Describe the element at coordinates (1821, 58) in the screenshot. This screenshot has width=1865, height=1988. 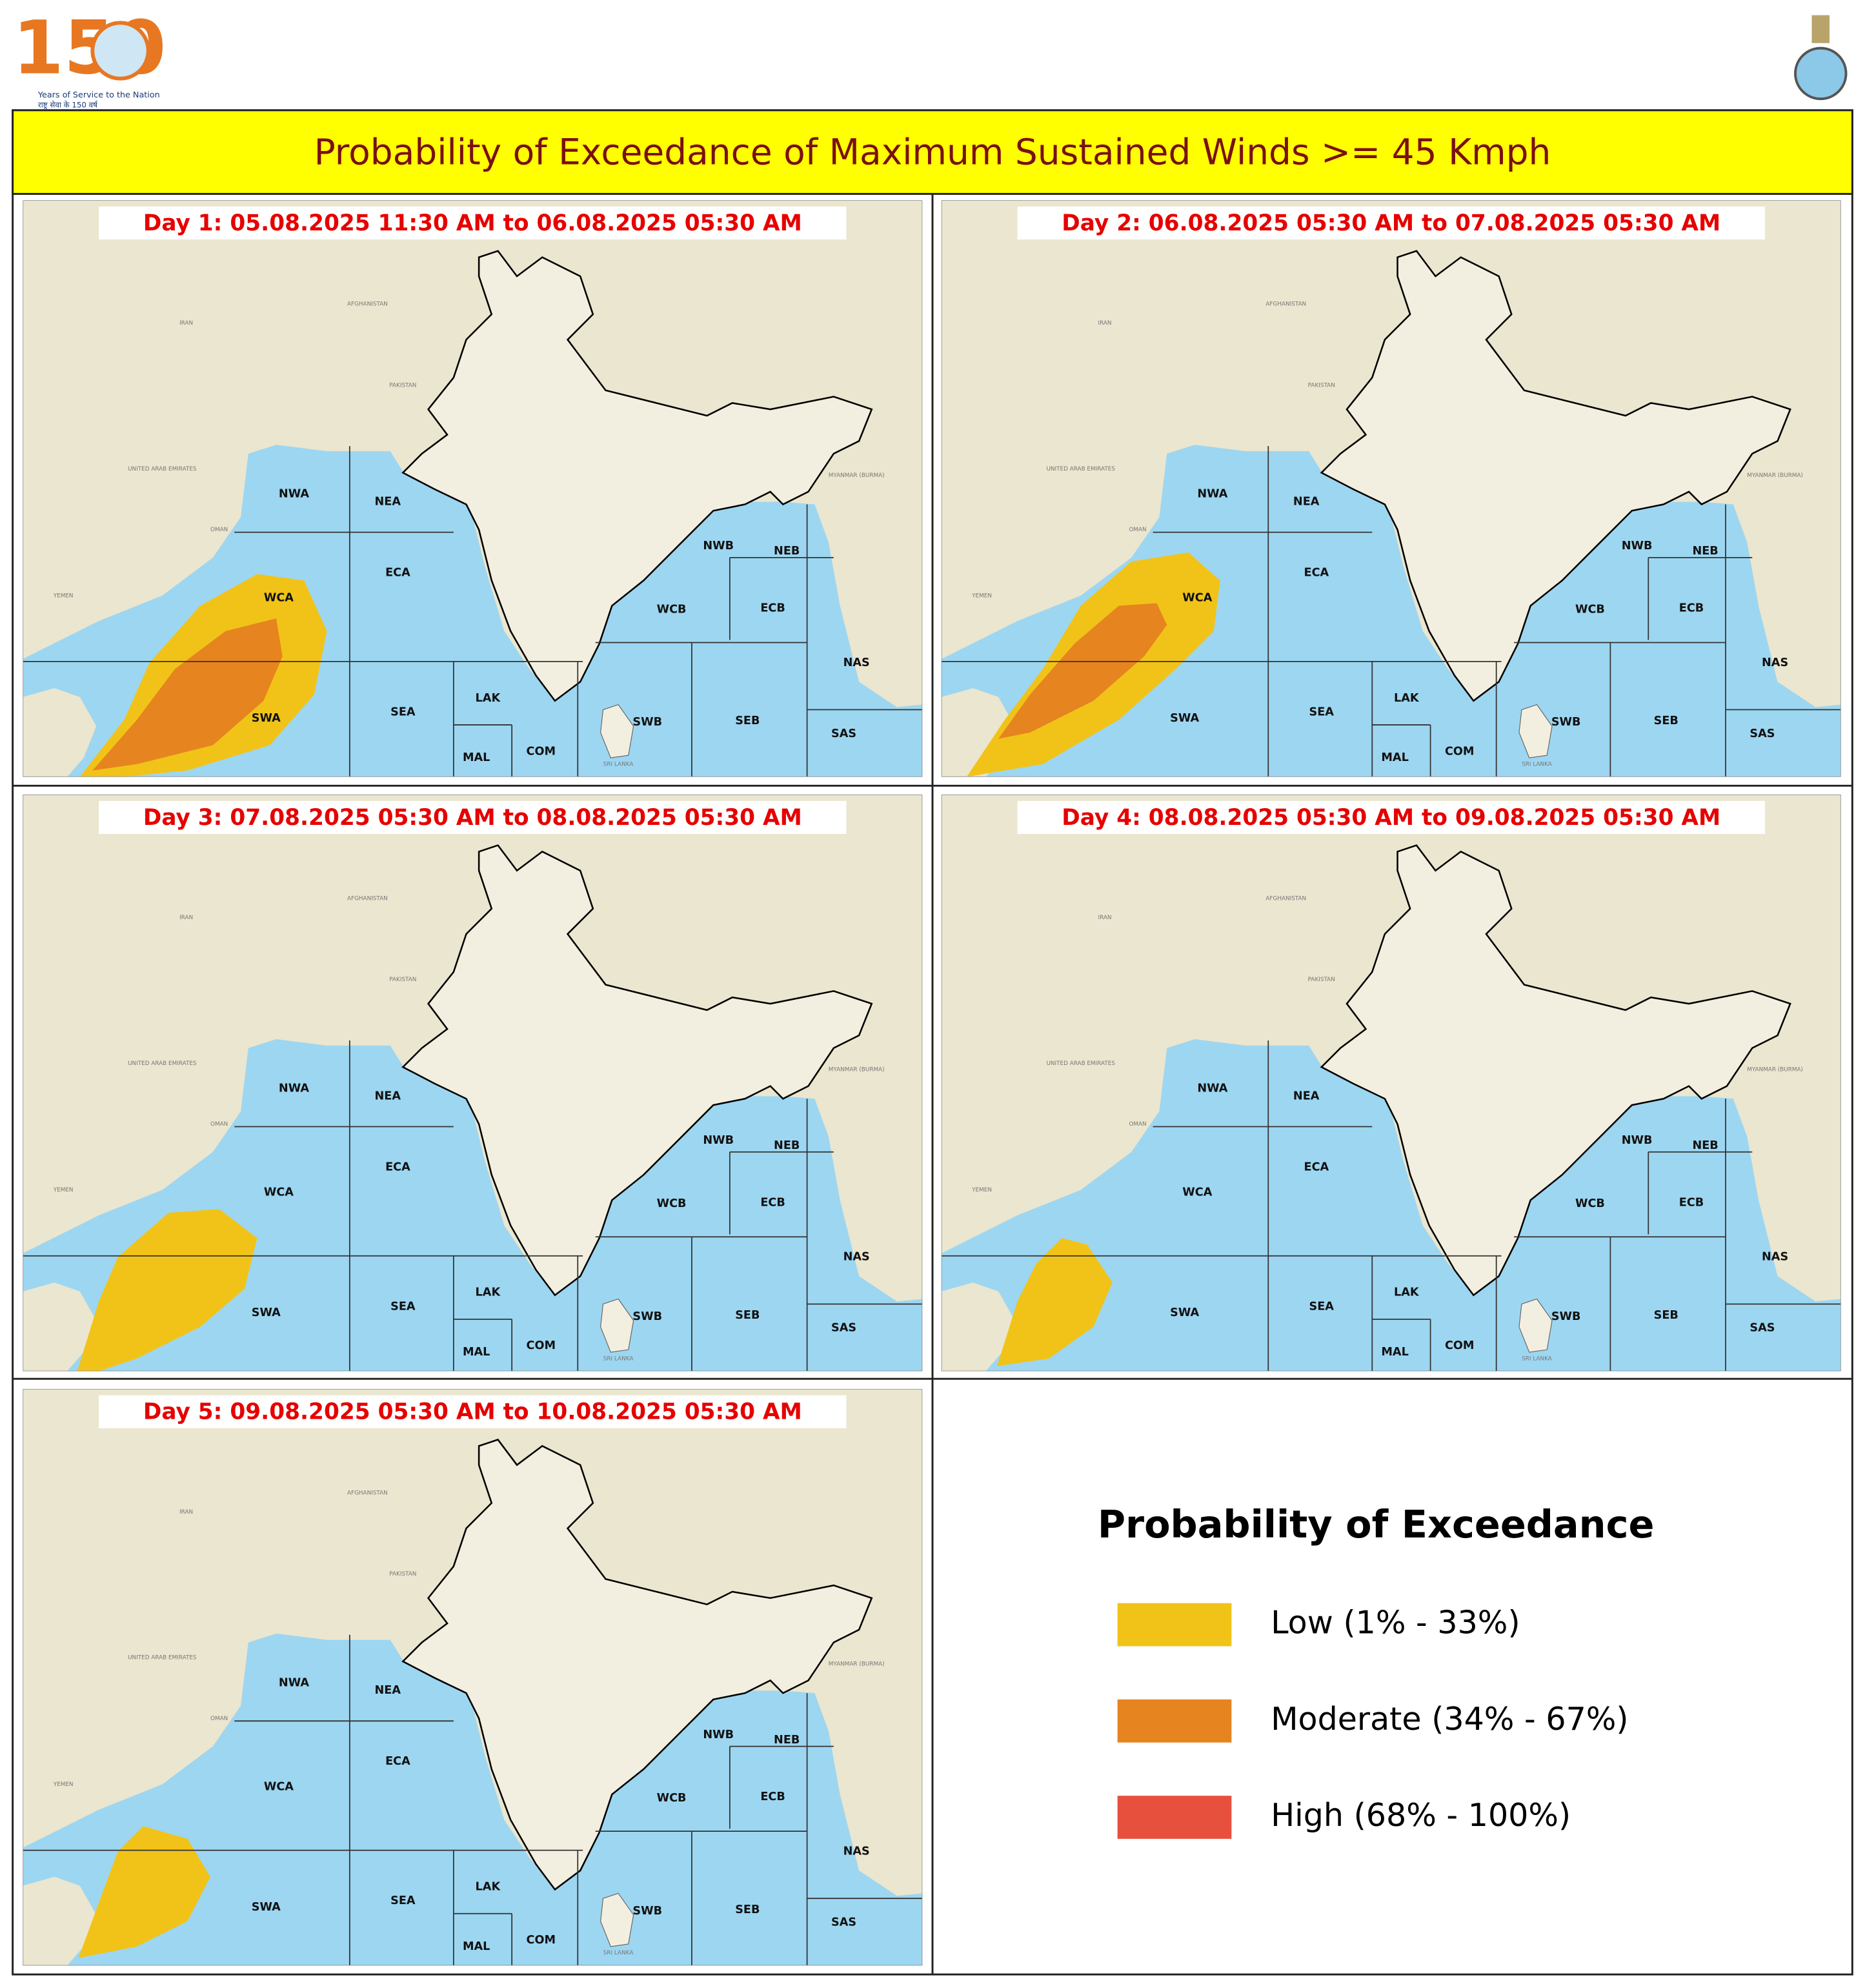
I see `emblem` at that location.